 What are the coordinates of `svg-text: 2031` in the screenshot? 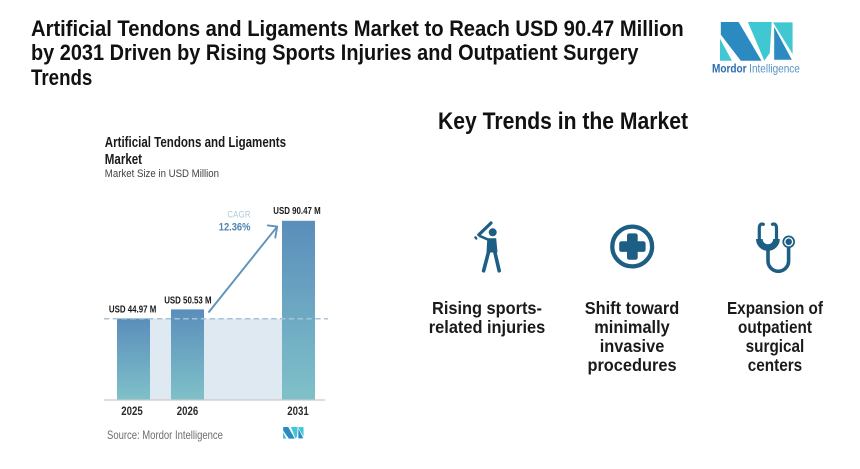 It's located at (297, 411).